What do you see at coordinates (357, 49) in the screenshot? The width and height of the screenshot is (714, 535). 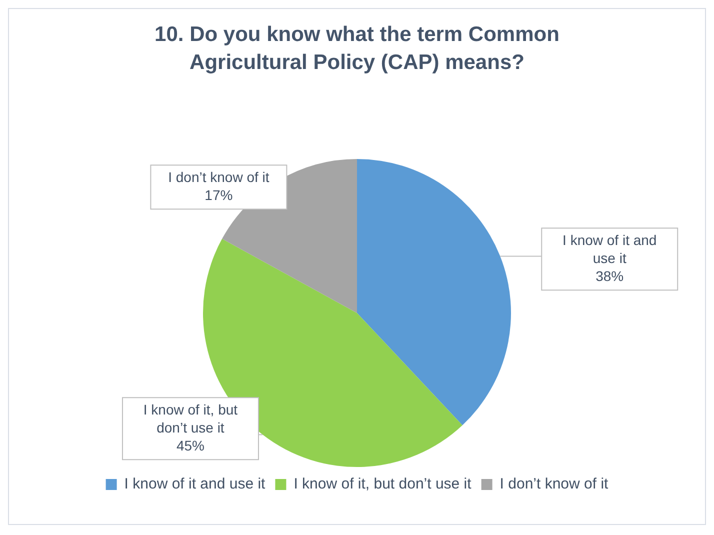 I see `chart-title: 10. Do you know what the term Common Agricultural Policy (CAP) means?` at bounding box center [357, 49].